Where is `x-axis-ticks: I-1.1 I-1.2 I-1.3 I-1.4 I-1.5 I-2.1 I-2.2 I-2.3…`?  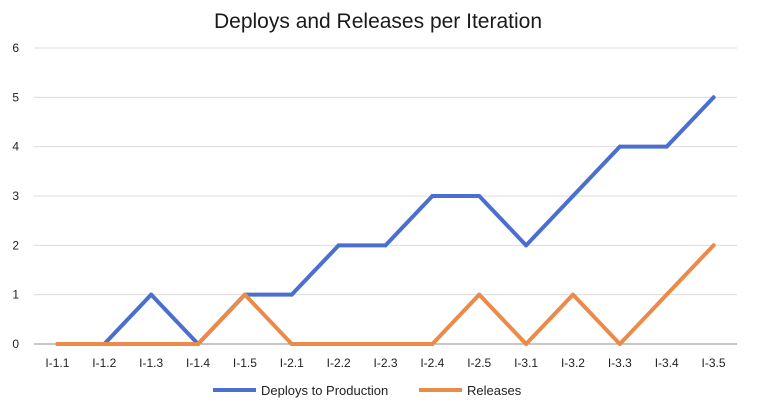 x-axis-ticks: I-1.1 I-1.2 I-1.3 I-1.4 I-1.5 I-2.1 I-2.2 I-2.3… is located at coordinates (385, 363).